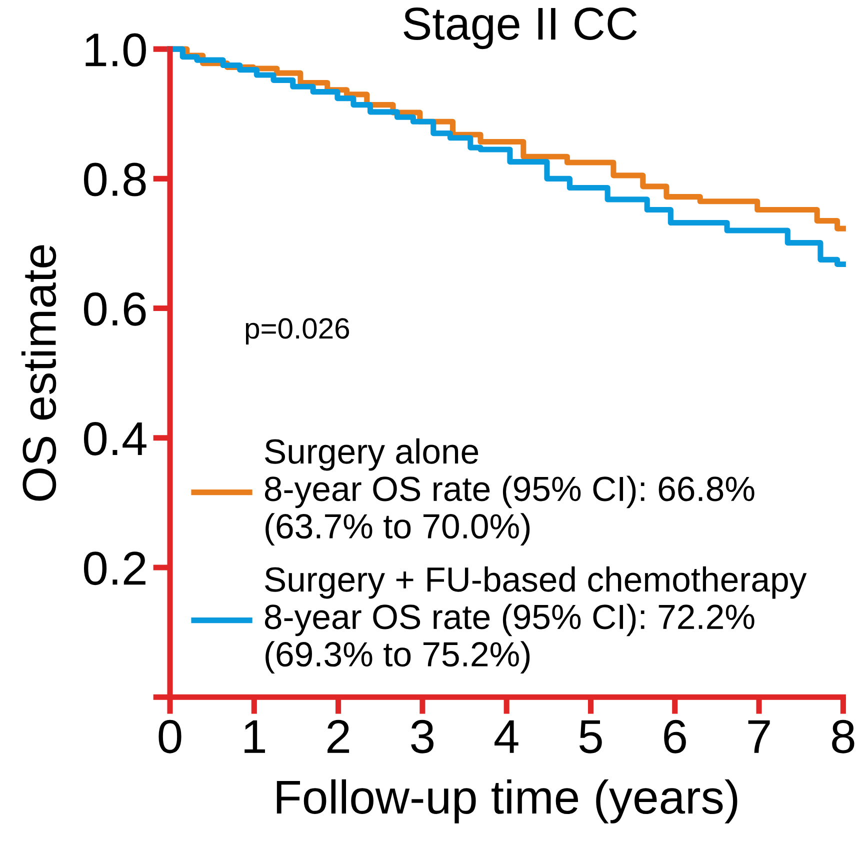 The image size is (856, 846). I want to click on x-tick-label: 2, so click(339, 736).